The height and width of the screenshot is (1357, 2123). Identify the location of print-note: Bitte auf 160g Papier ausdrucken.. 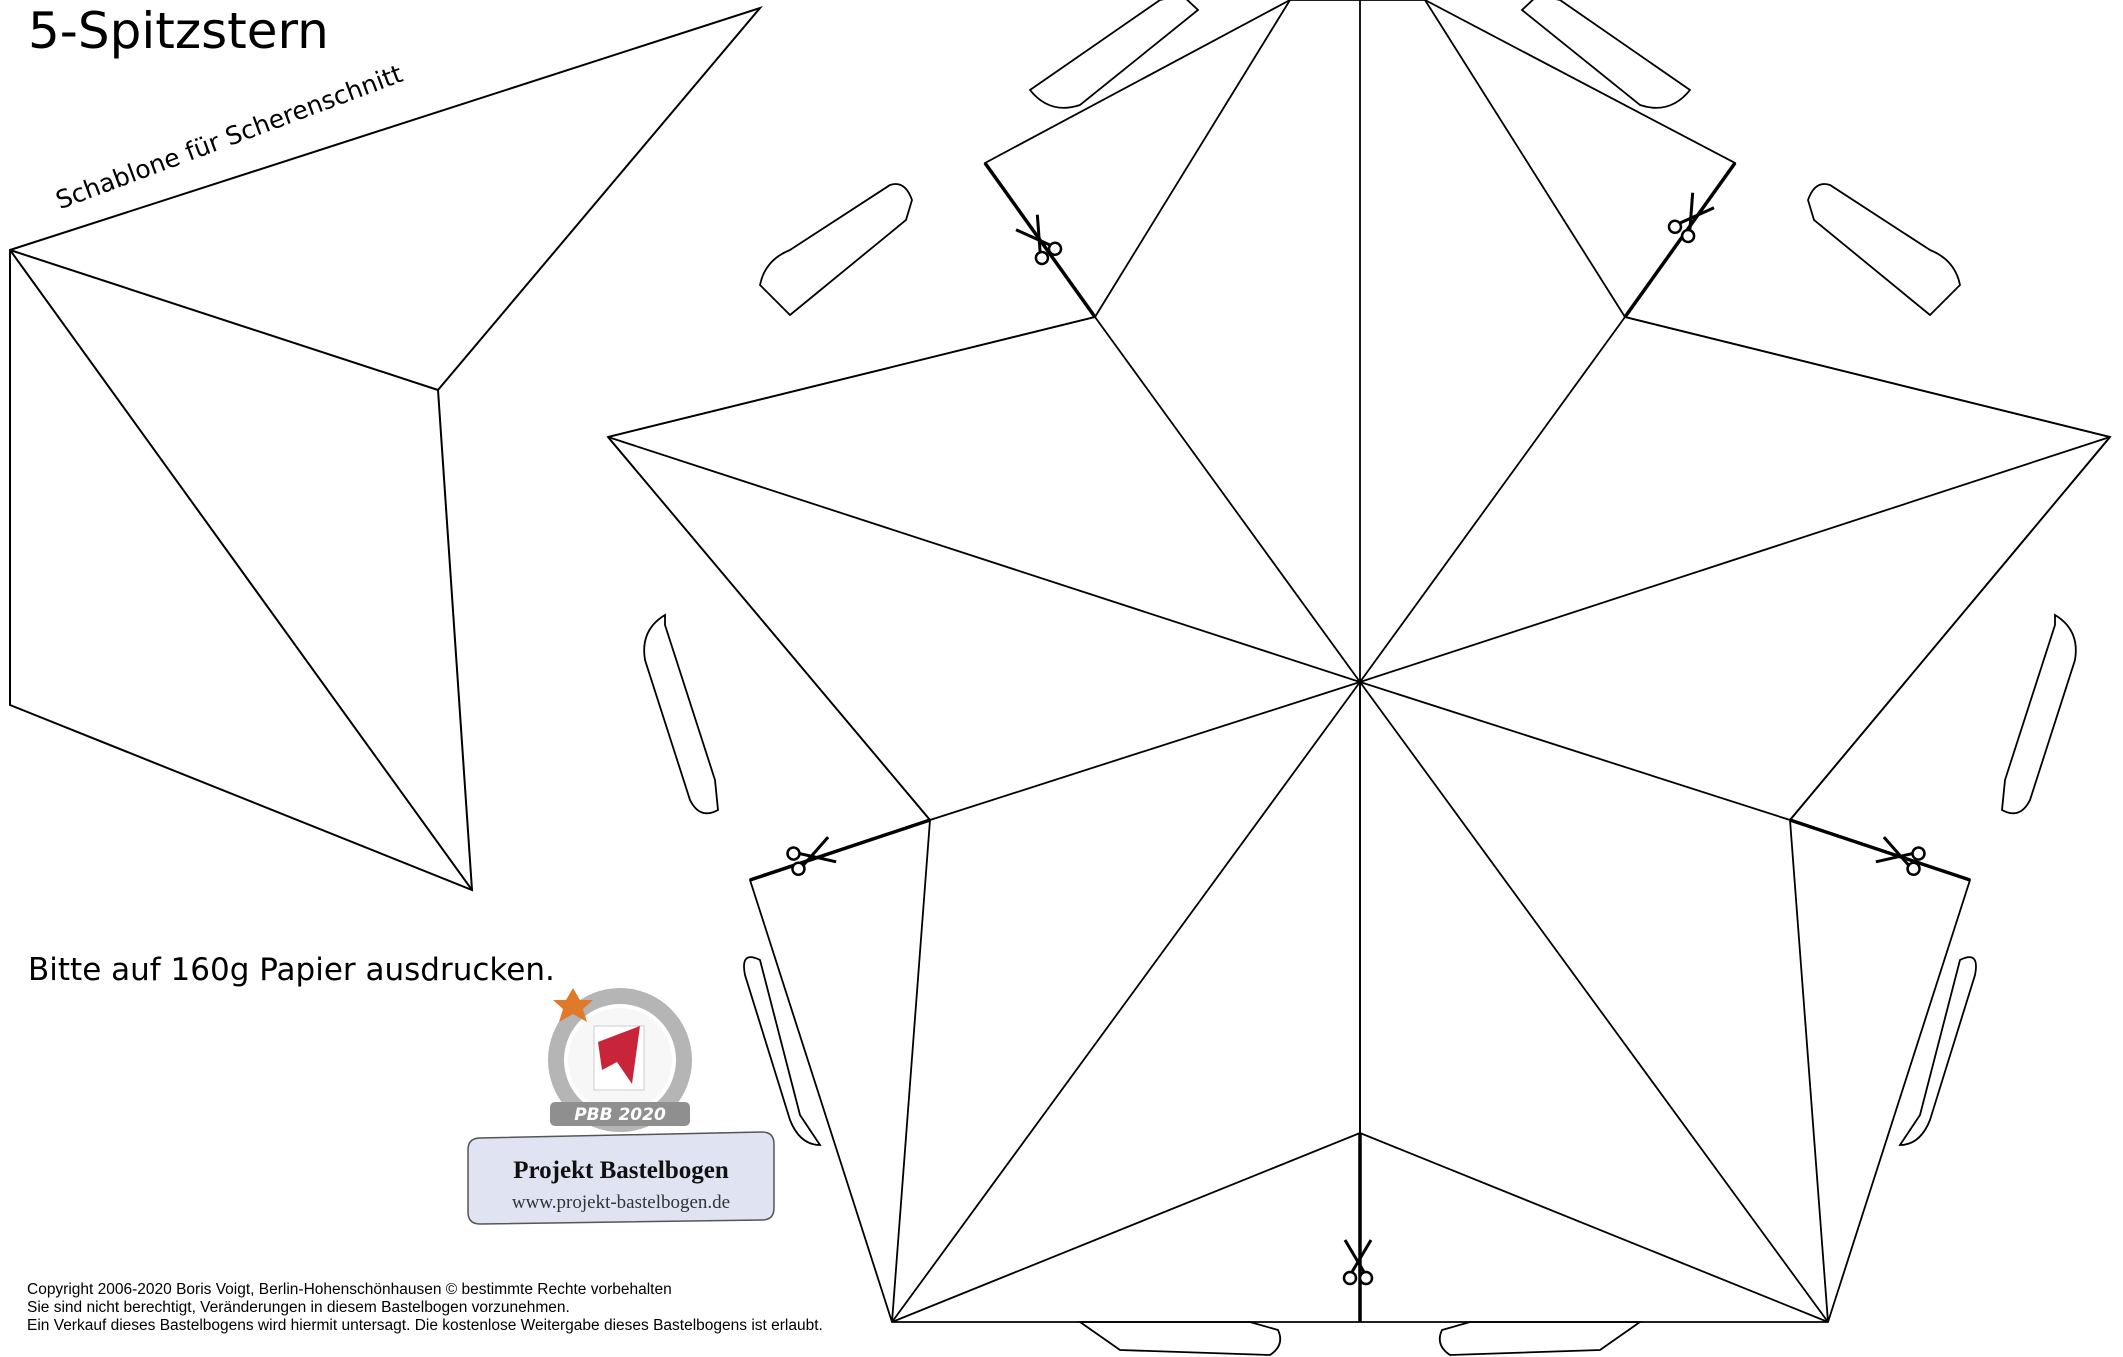
(291, 970).